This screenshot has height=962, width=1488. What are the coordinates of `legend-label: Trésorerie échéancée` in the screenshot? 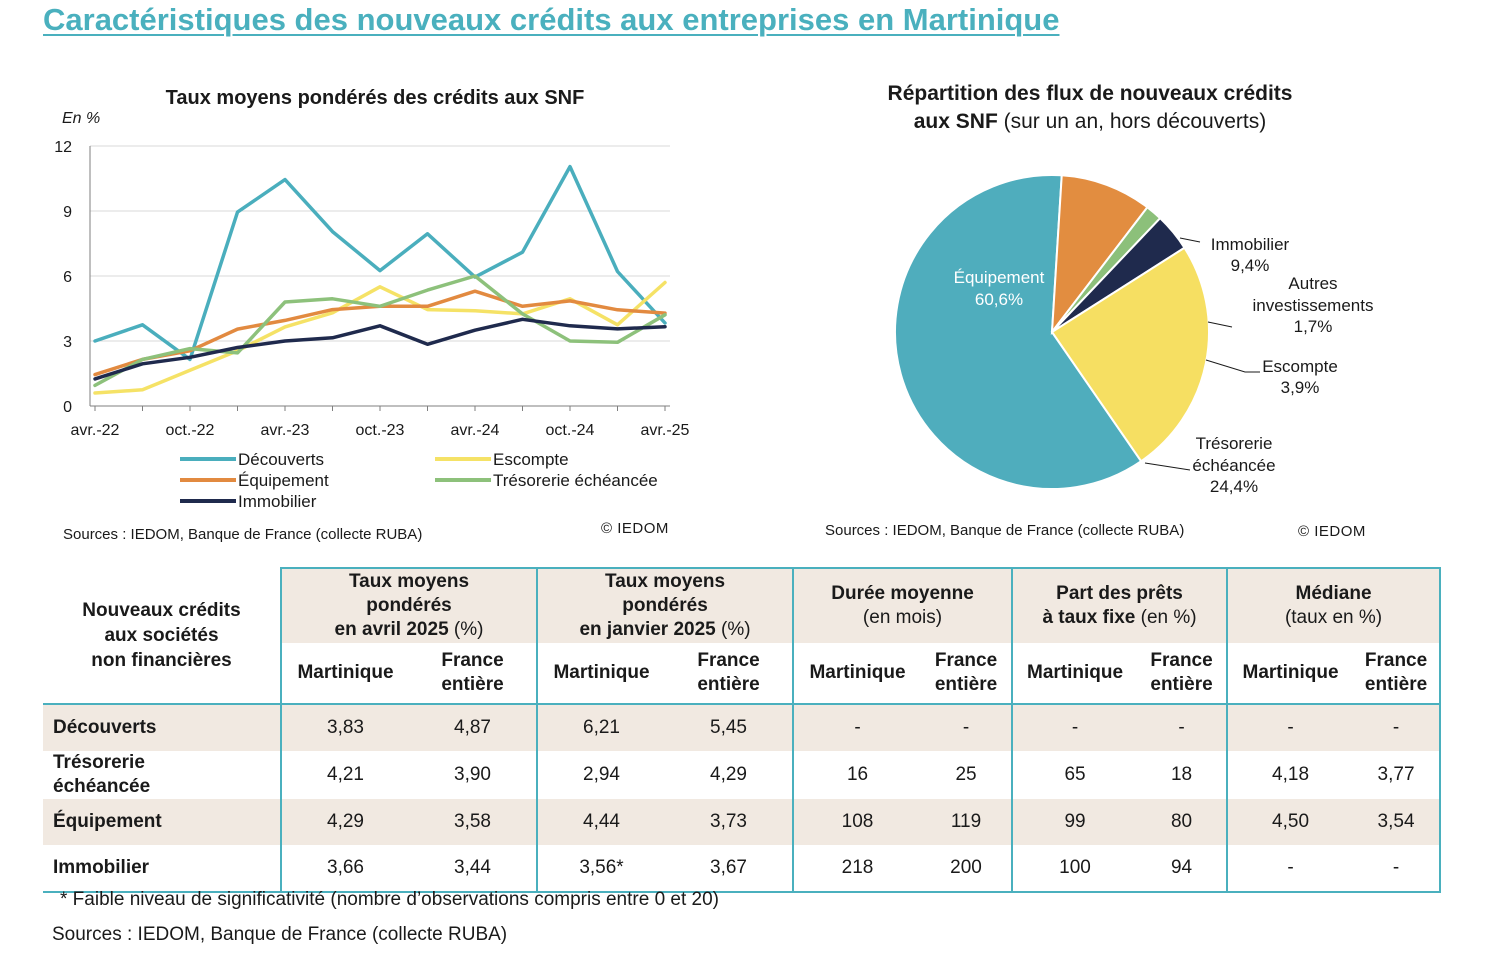 It's located at (575, 480).